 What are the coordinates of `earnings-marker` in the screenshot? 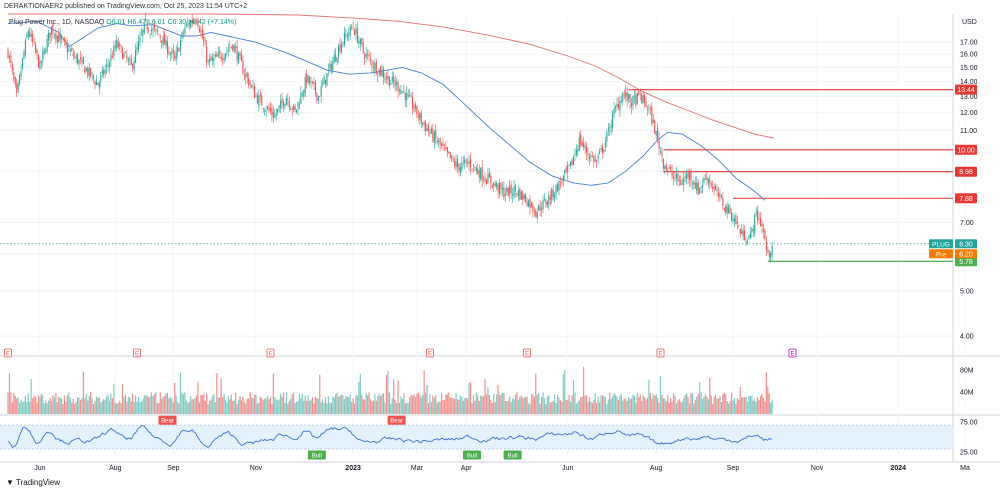 It's located at (137, 353).